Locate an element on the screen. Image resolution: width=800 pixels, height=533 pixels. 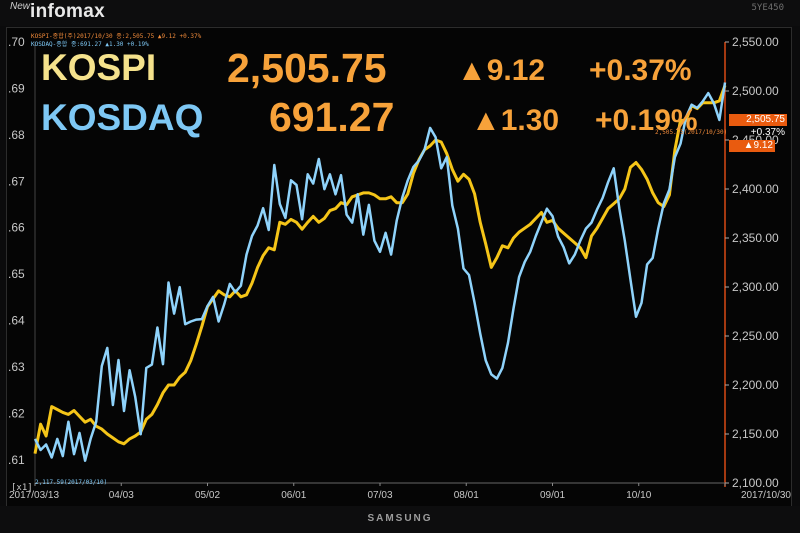
right-tick-label: 2,550.00 is located at coordinates (755, 42).